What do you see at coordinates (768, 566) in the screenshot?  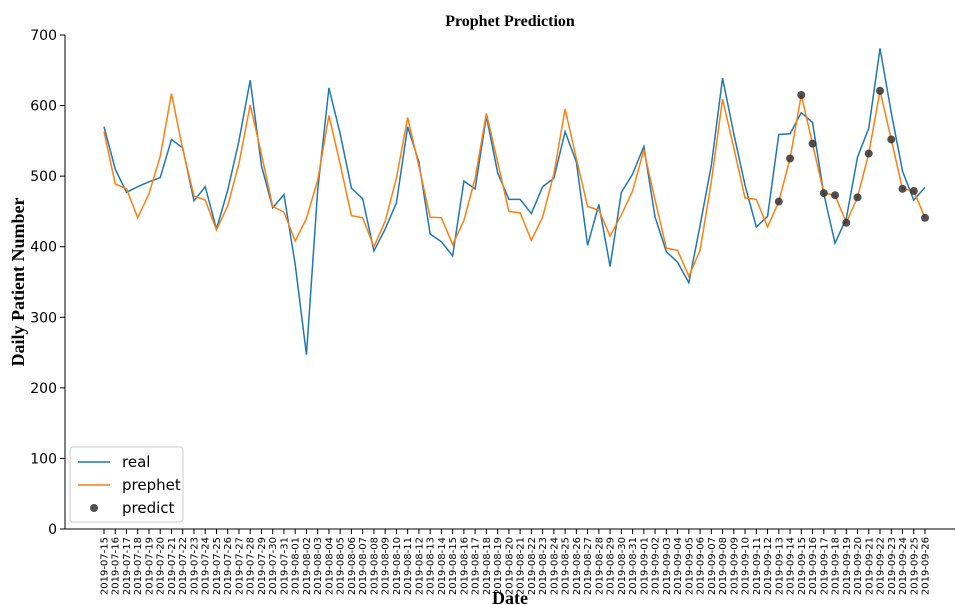 I see `x-tick-label: 2019-09-12` at bounding box center [768, 566].